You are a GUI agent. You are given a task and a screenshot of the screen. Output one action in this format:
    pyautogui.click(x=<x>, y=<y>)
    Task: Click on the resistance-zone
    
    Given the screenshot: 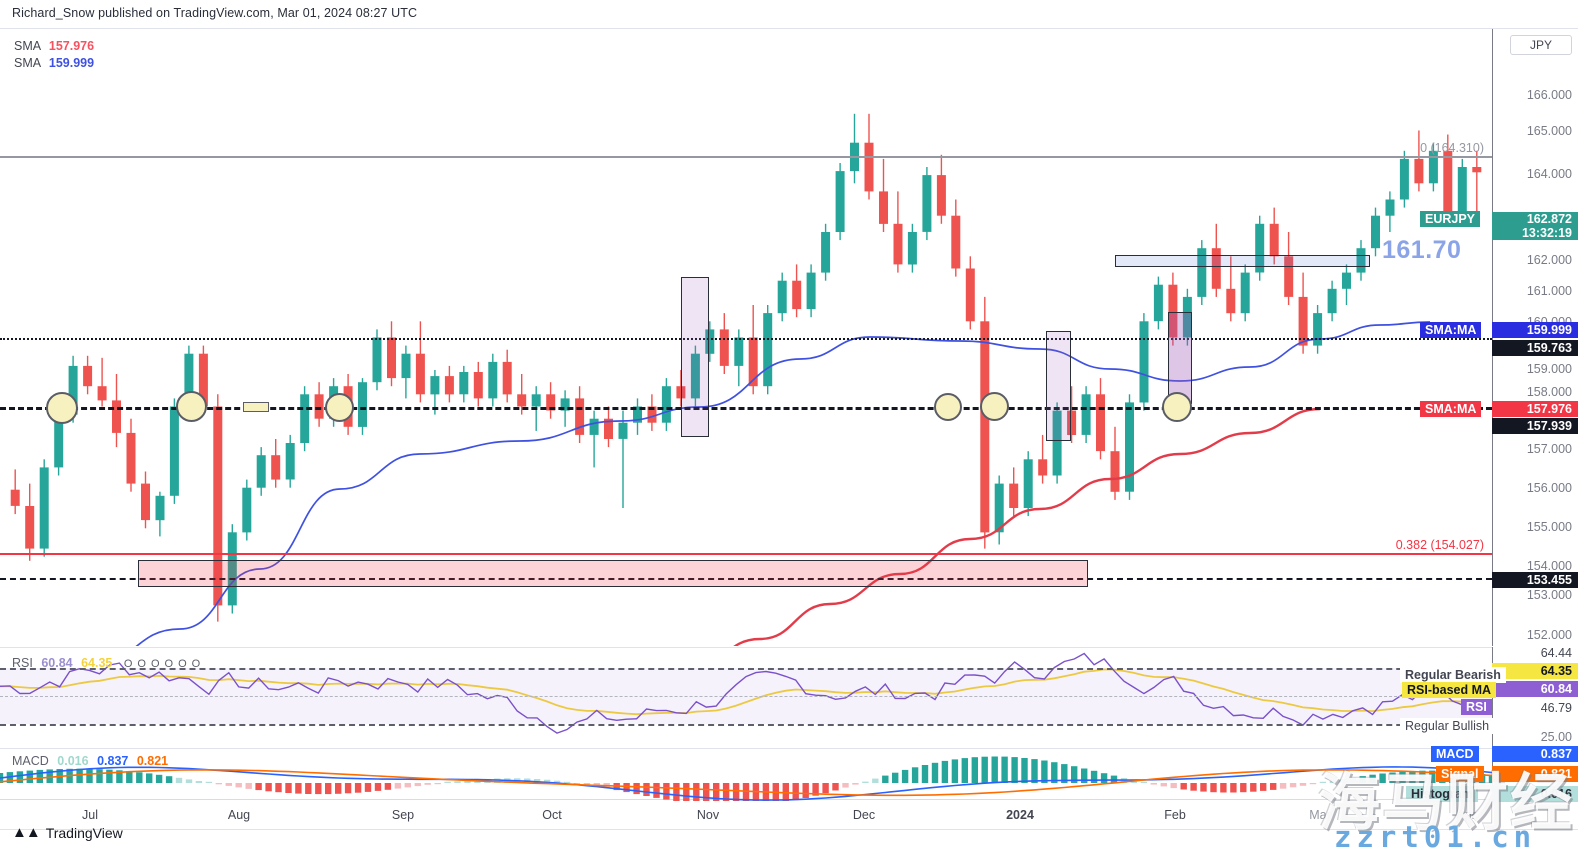 What is the action you would take?
    pyautogui.click(x=1242, y=261)
    